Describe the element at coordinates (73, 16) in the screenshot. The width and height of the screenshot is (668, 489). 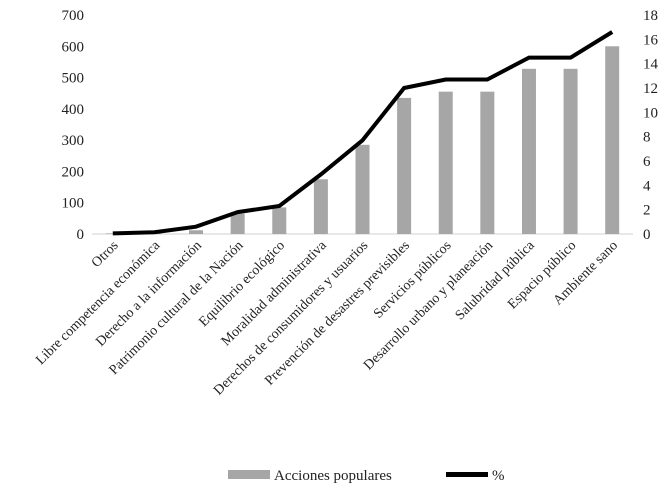
I see `y-left-tick-label: 700` at that location.